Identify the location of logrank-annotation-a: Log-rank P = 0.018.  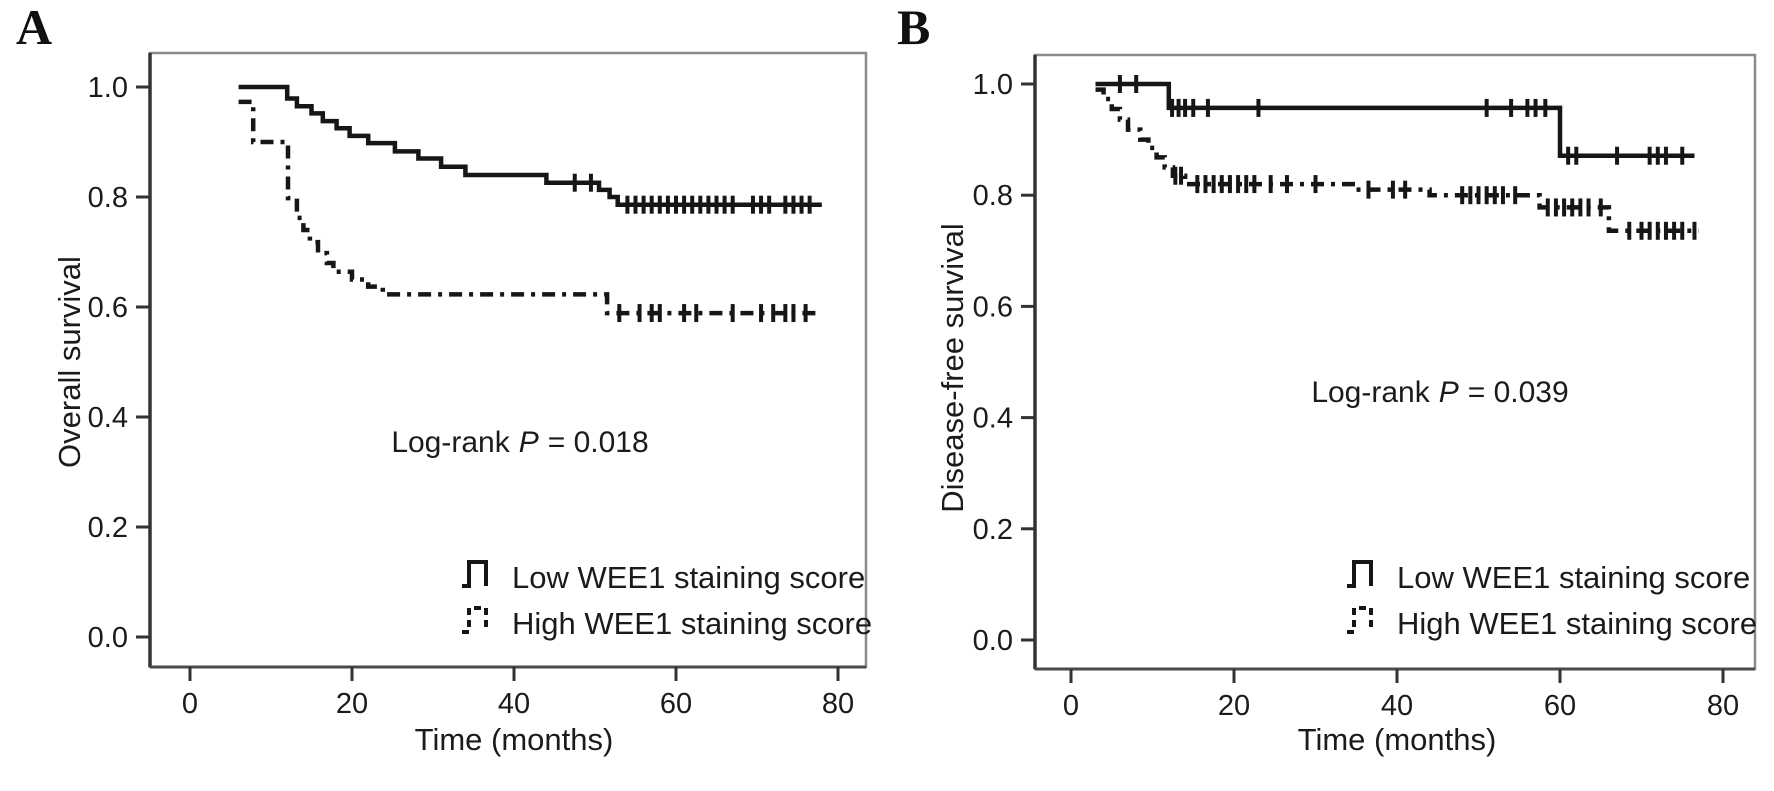
(519, 442).